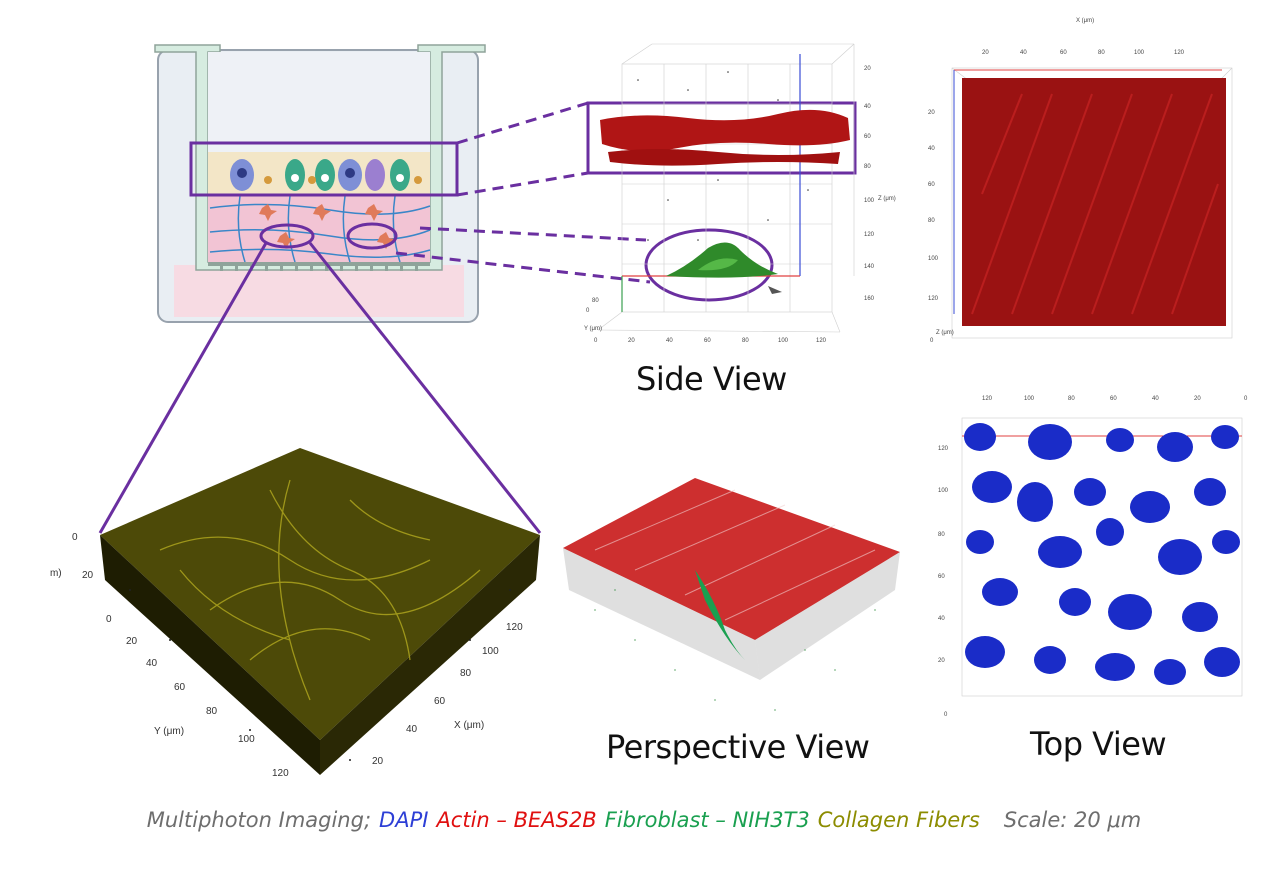  Describe the element at coordinates (372, 236) in the screenshot. I see `fiber-callout-right` at that location.